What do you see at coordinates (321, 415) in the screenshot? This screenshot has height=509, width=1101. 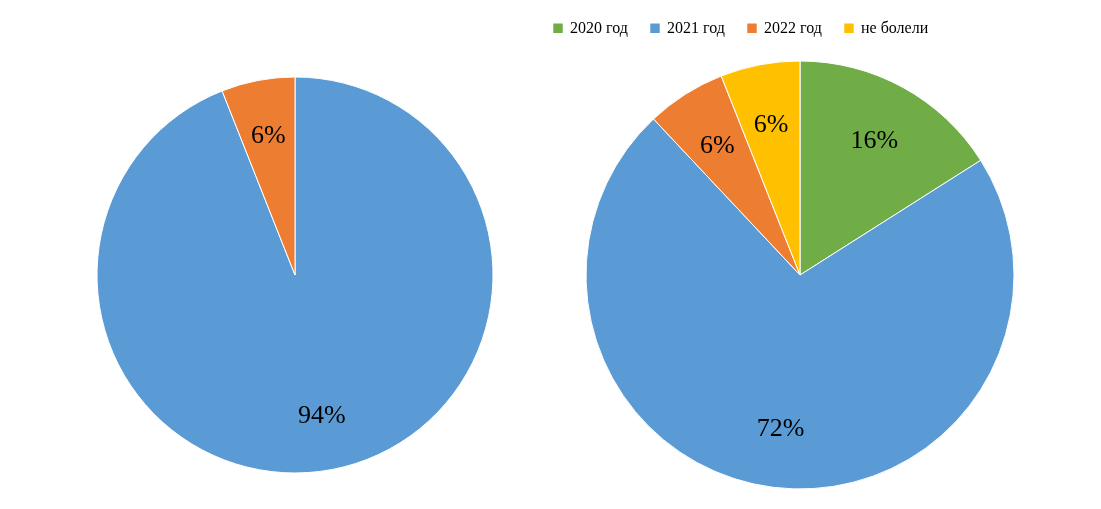 I see `data-label: 94%` at bounding box center [321, 415].